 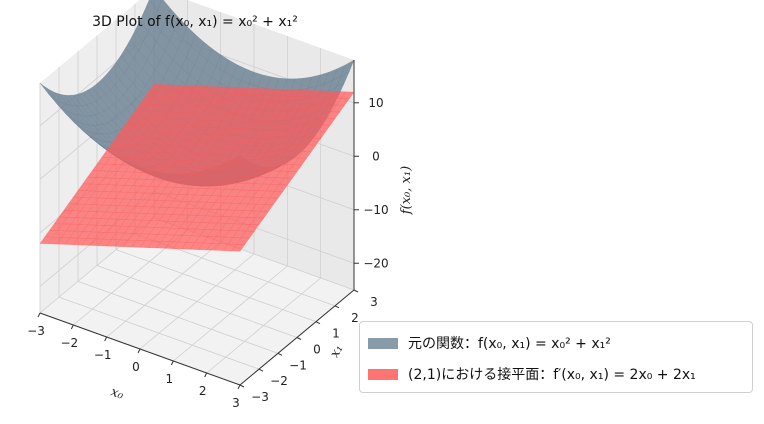 I want to click on x-tick-label: −3, so click(x=36, y=331).